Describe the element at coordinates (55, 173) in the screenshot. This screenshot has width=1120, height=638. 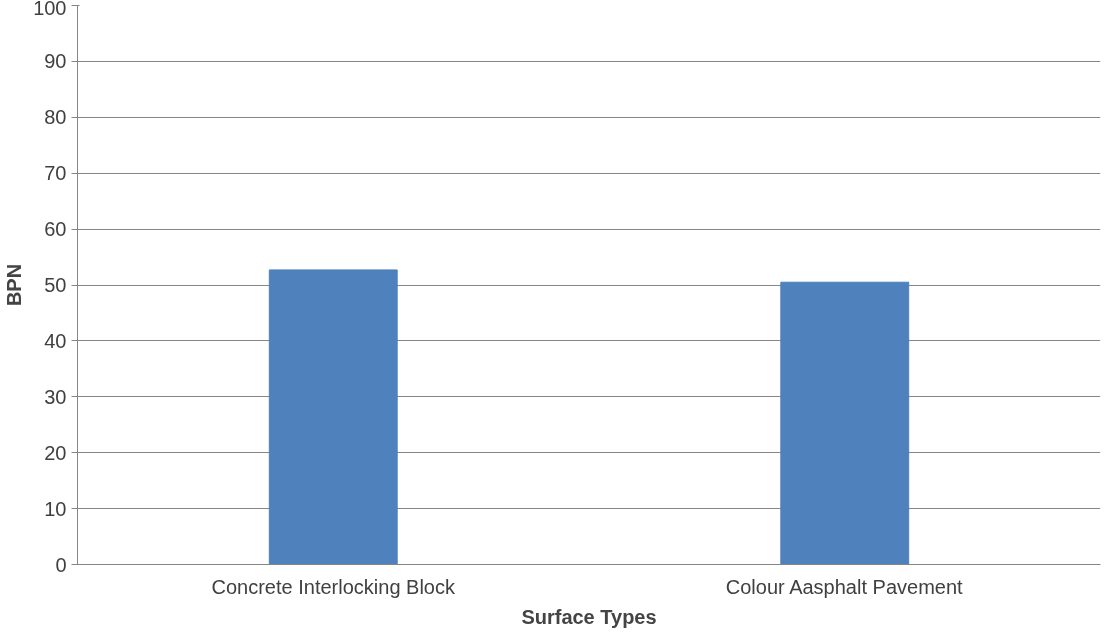
I see `y-tick-label: 70` at that location.